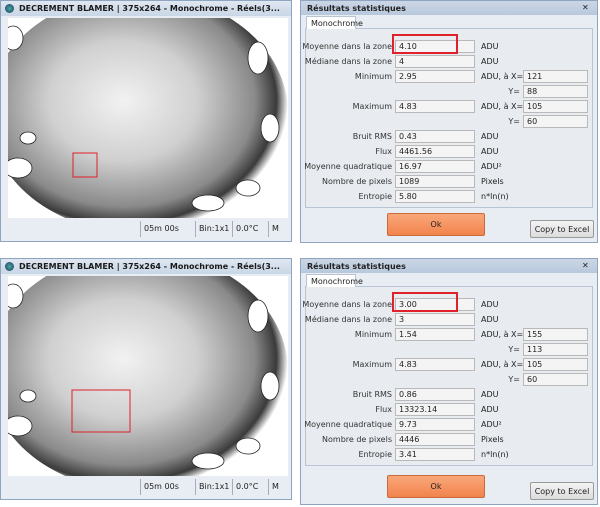 This screenshot has height=507, width=600. What do you see at coordinates (348, 319) in the screenshot?
I see `row-label: Médiane dans la zone` at bounding box center [348, 319].